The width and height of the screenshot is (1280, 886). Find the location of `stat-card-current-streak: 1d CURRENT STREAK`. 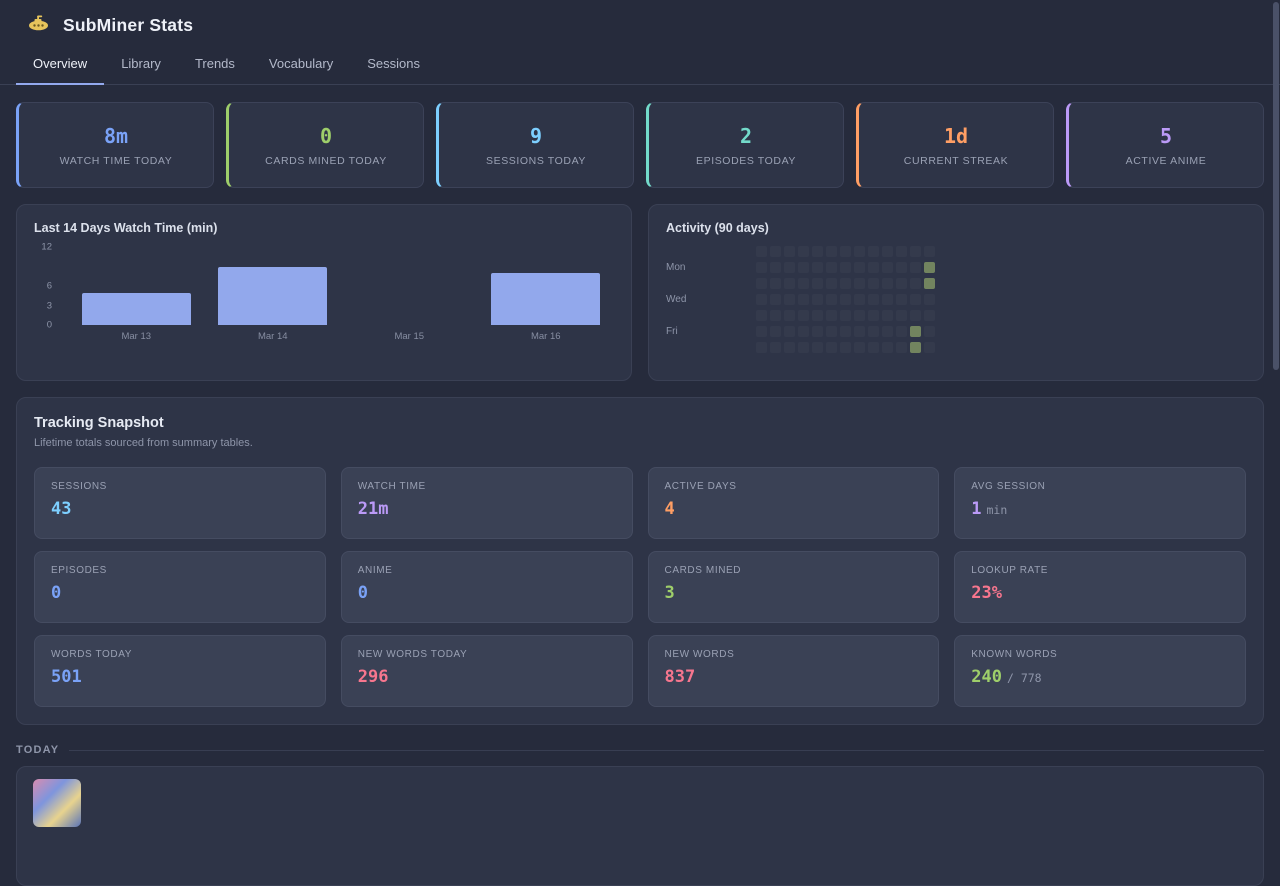

stat-card-current-streak: 1d CURRENT STREAK is located at coordinates (955, 145).